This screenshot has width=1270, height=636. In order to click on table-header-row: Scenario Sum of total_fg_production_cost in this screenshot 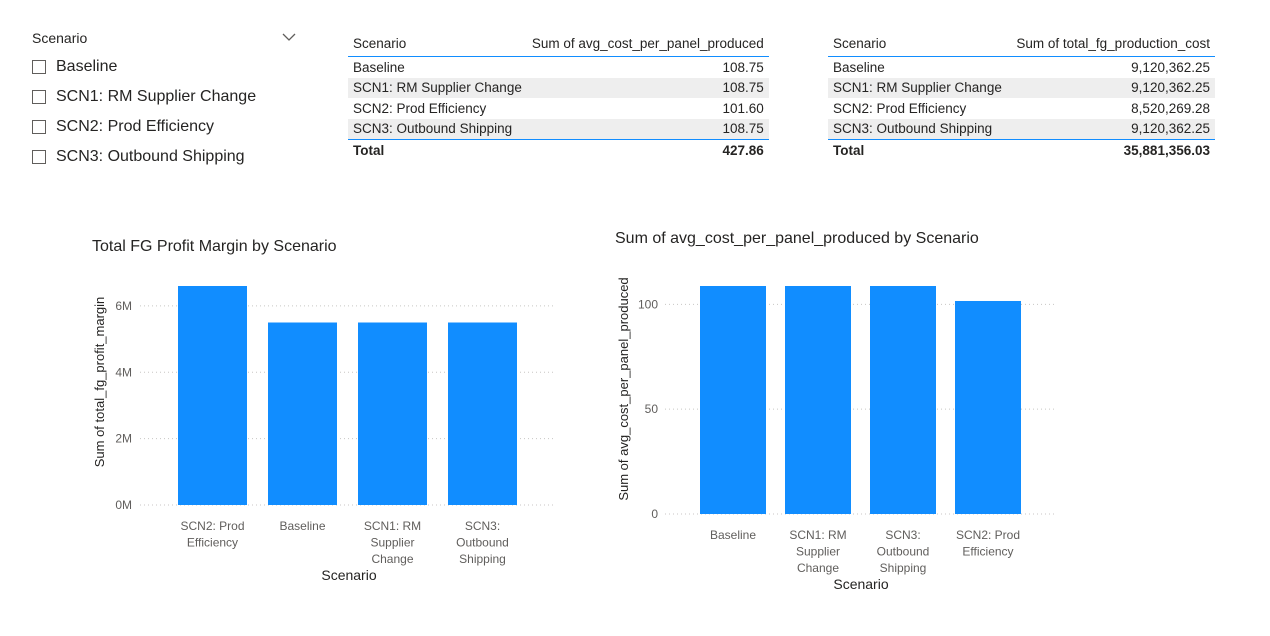, I will do `click(1021, 43)`.